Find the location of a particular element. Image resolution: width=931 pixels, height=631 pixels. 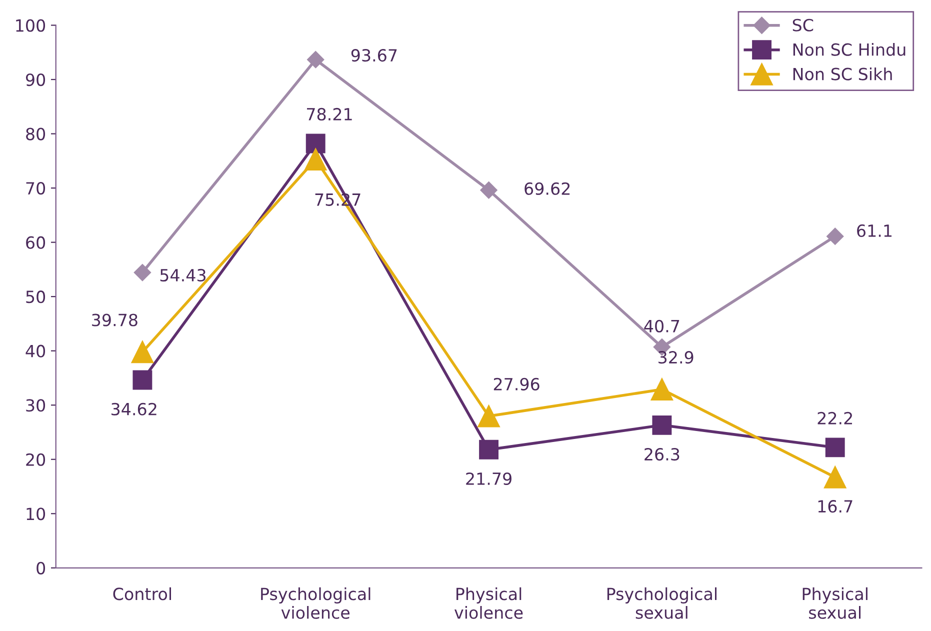

y-tick-label: 80 is located at coordinates (36, 134).